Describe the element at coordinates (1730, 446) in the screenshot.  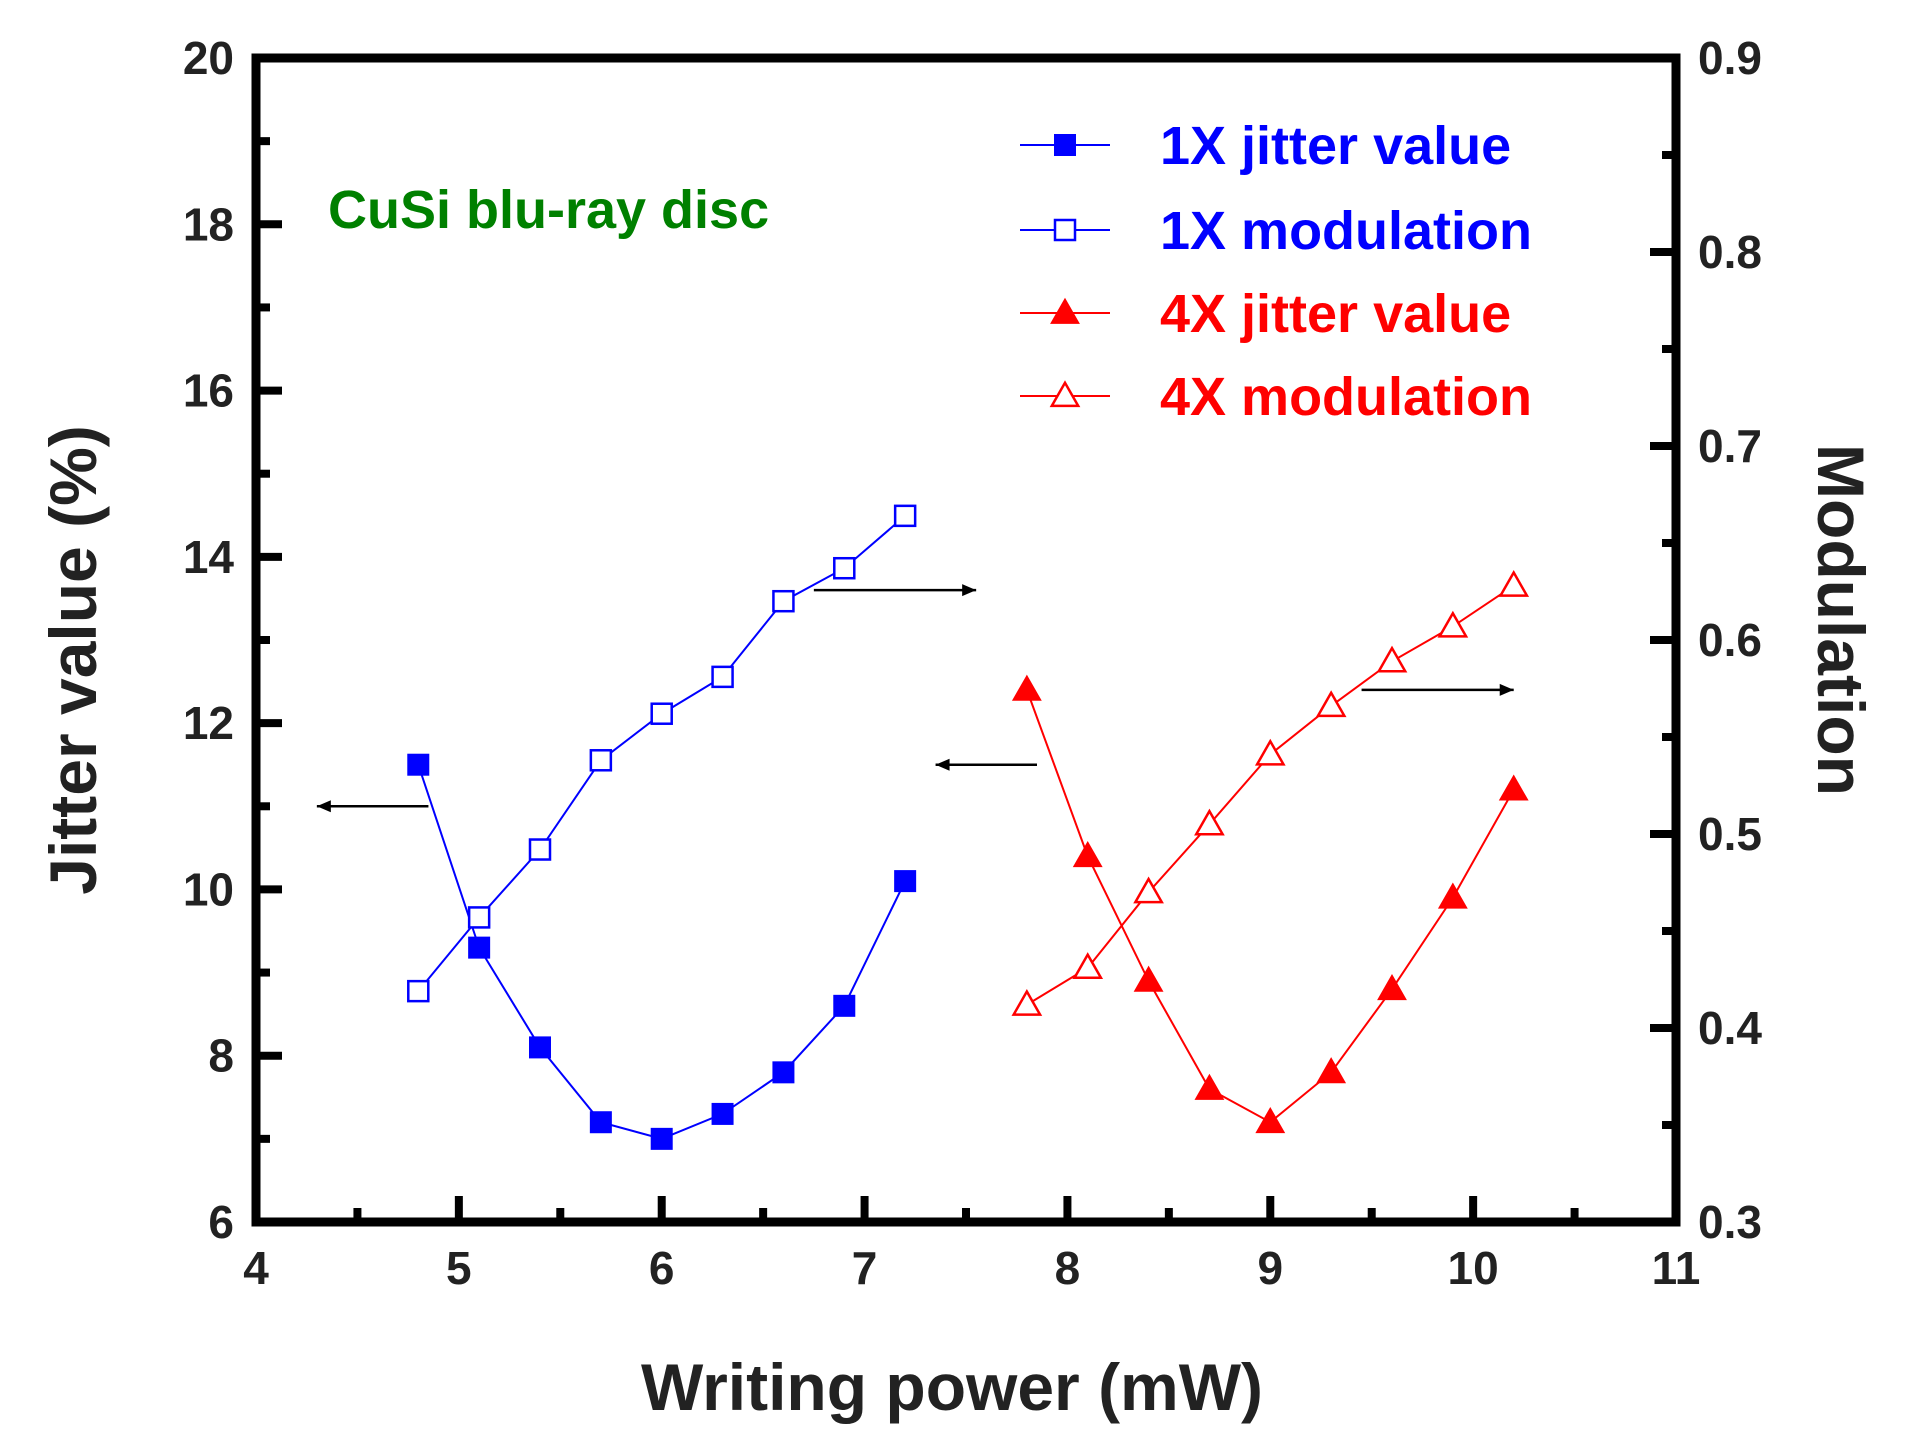
I see `y-right-tick-label: 0.7` at that location.